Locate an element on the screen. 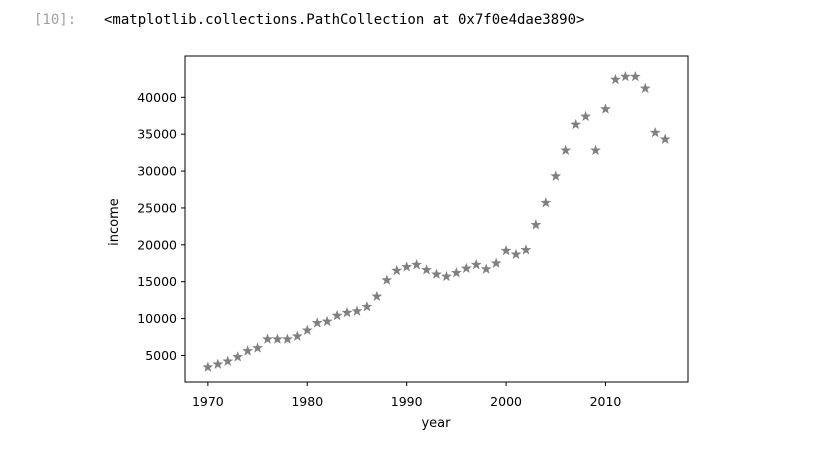  x-tick-label: 1970 is located at coordinates (208, 401).